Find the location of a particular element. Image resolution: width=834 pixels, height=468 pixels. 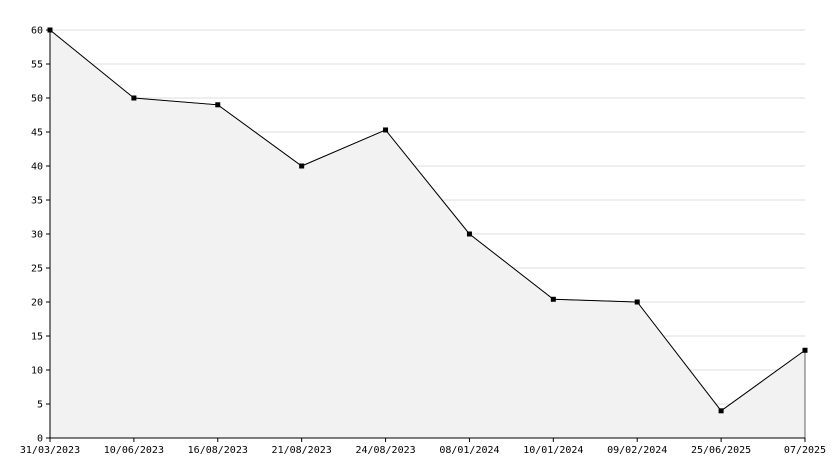

y-tick-label: 15 is located at coordinates (37, 337).